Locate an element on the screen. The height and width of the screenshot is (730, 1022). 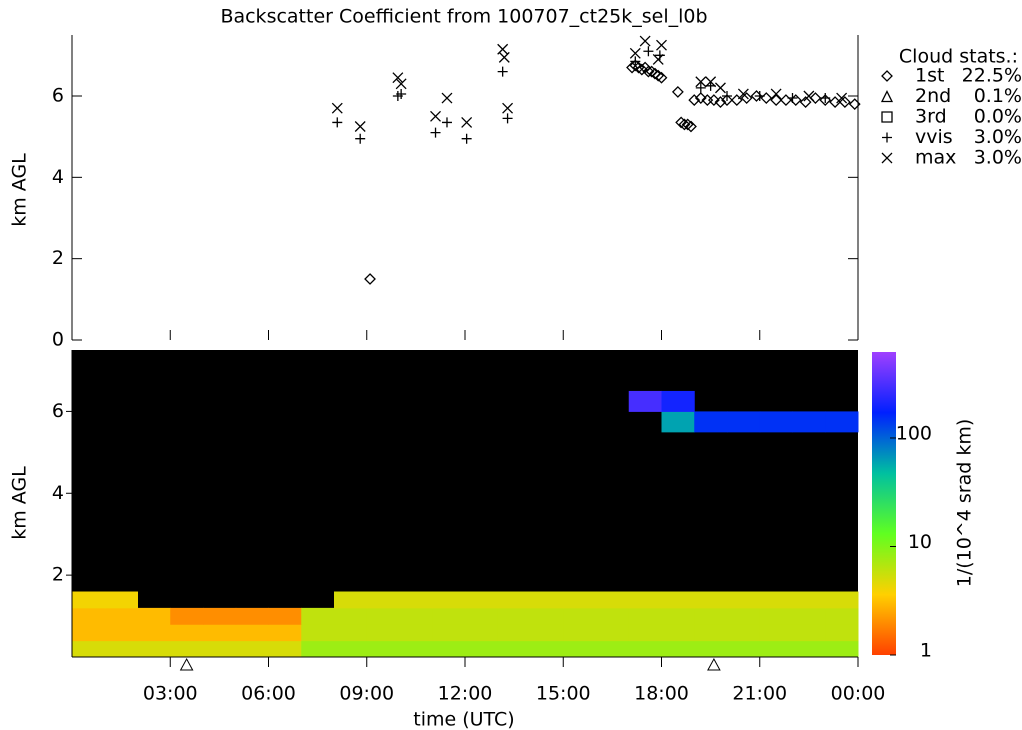
legend-stat: 0.0% is located at coordinates (998, 117).